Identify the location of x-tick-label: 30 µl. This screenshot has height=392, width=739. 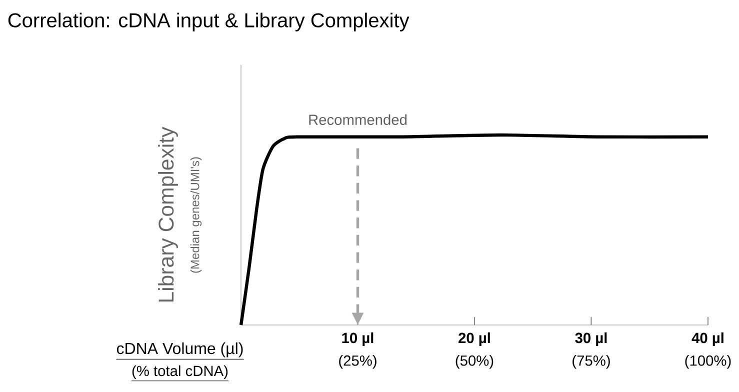
(591, 339).